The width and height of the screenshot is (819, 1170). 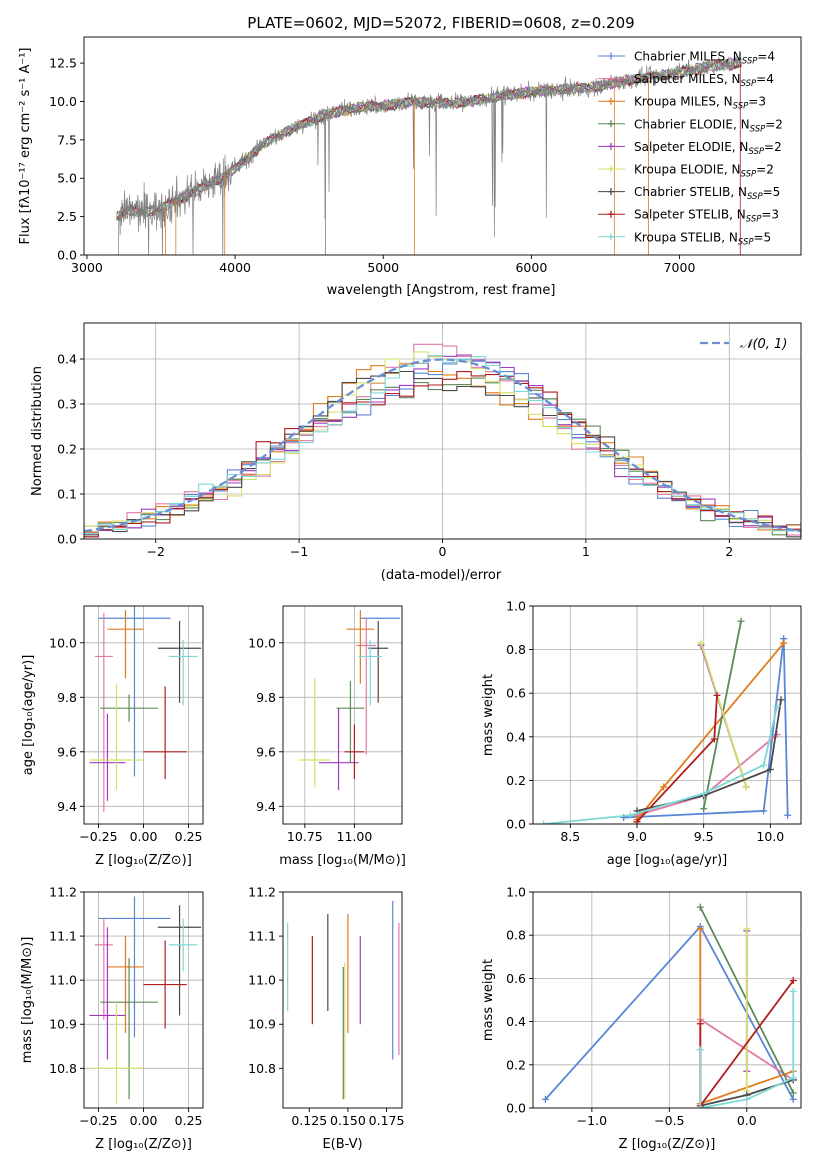 I want to click on y-tick-label: 10.8, so click(x=262, y=1068).